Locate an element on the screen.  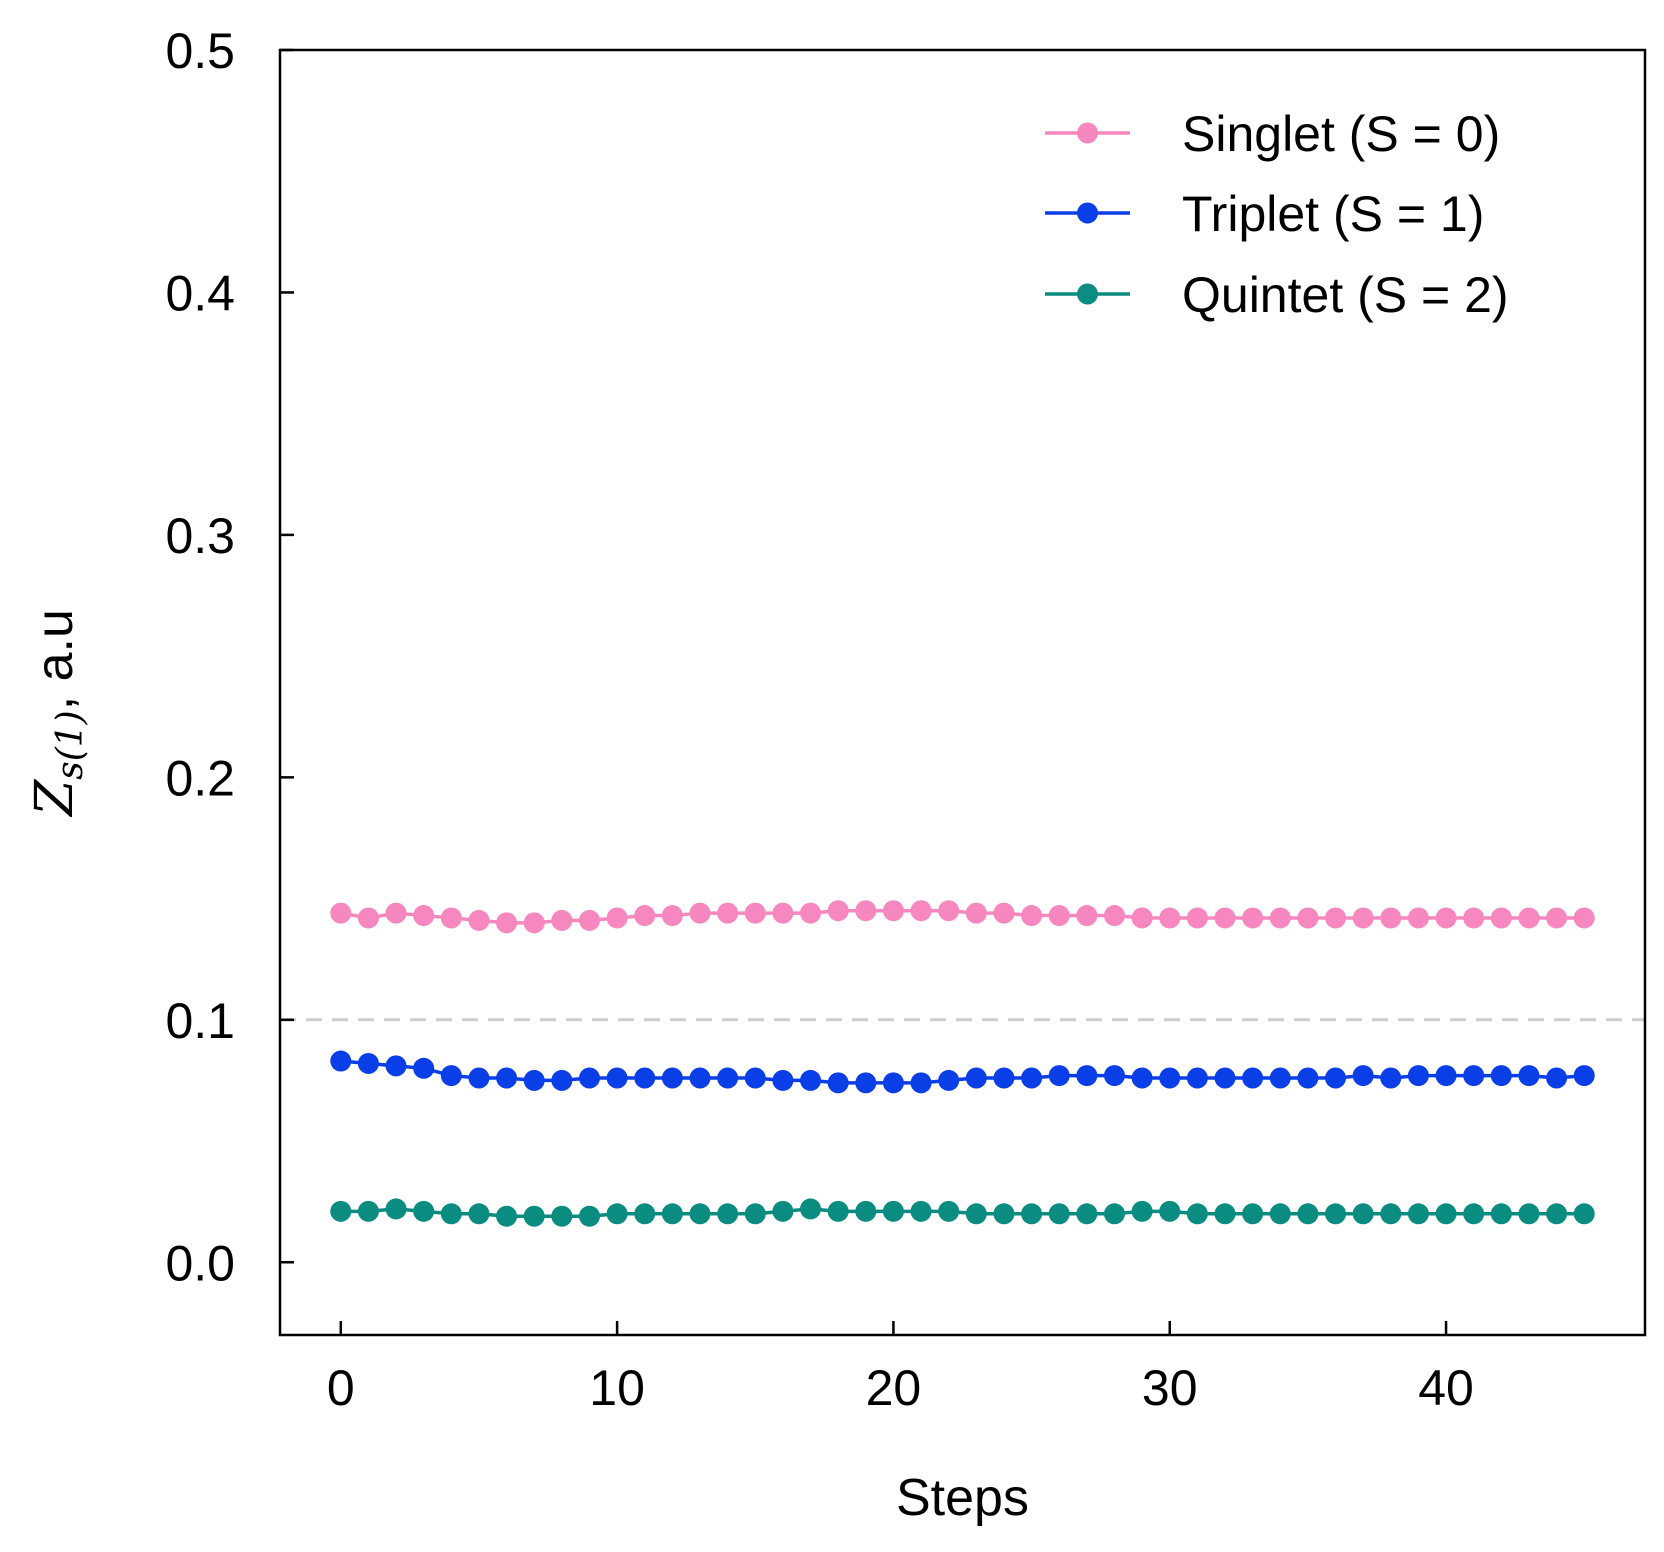
x-tick-label: 10 is located at coordinates (617, 1388).